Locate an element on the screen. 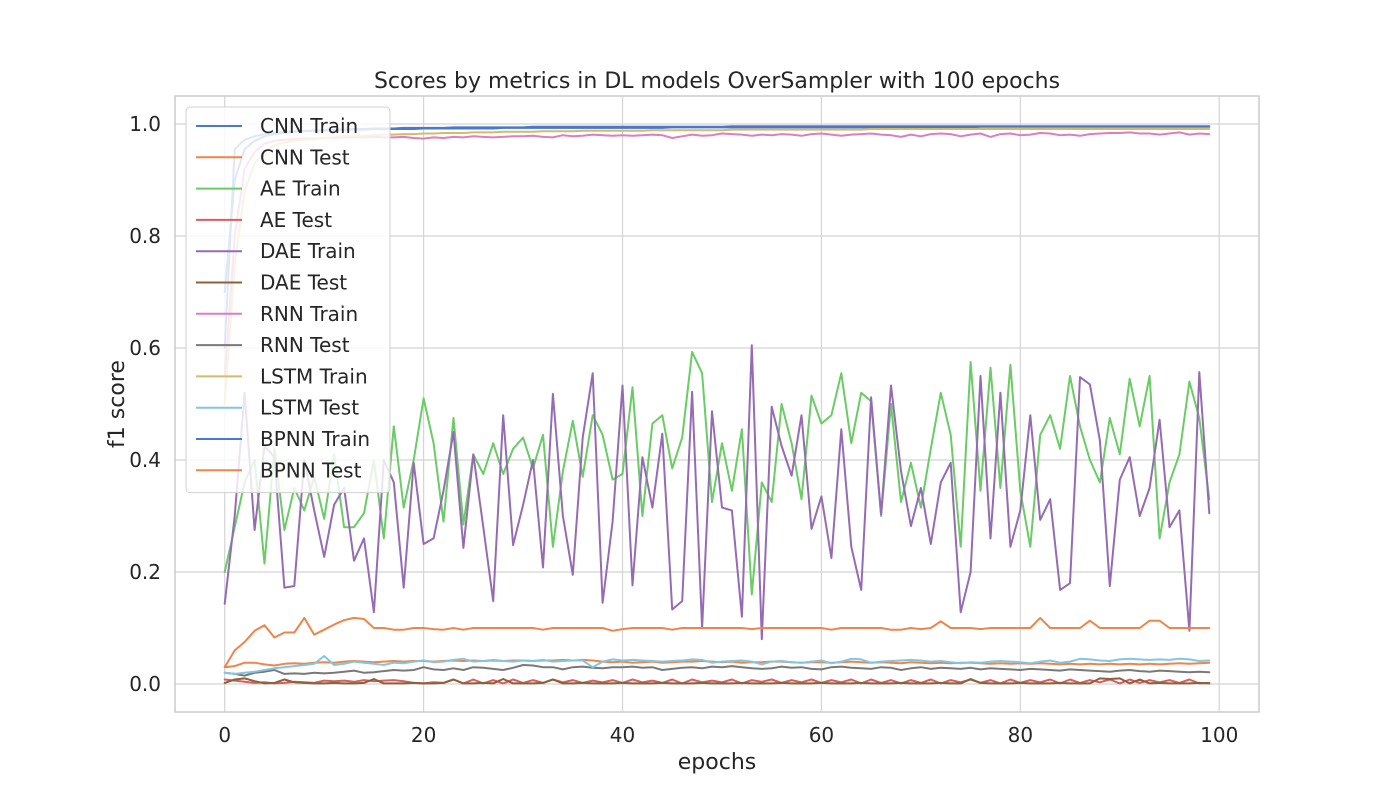 The height and width of the screenshot is (804, 1400). x-axis-title: epochs is located at coordinates (717, 762).